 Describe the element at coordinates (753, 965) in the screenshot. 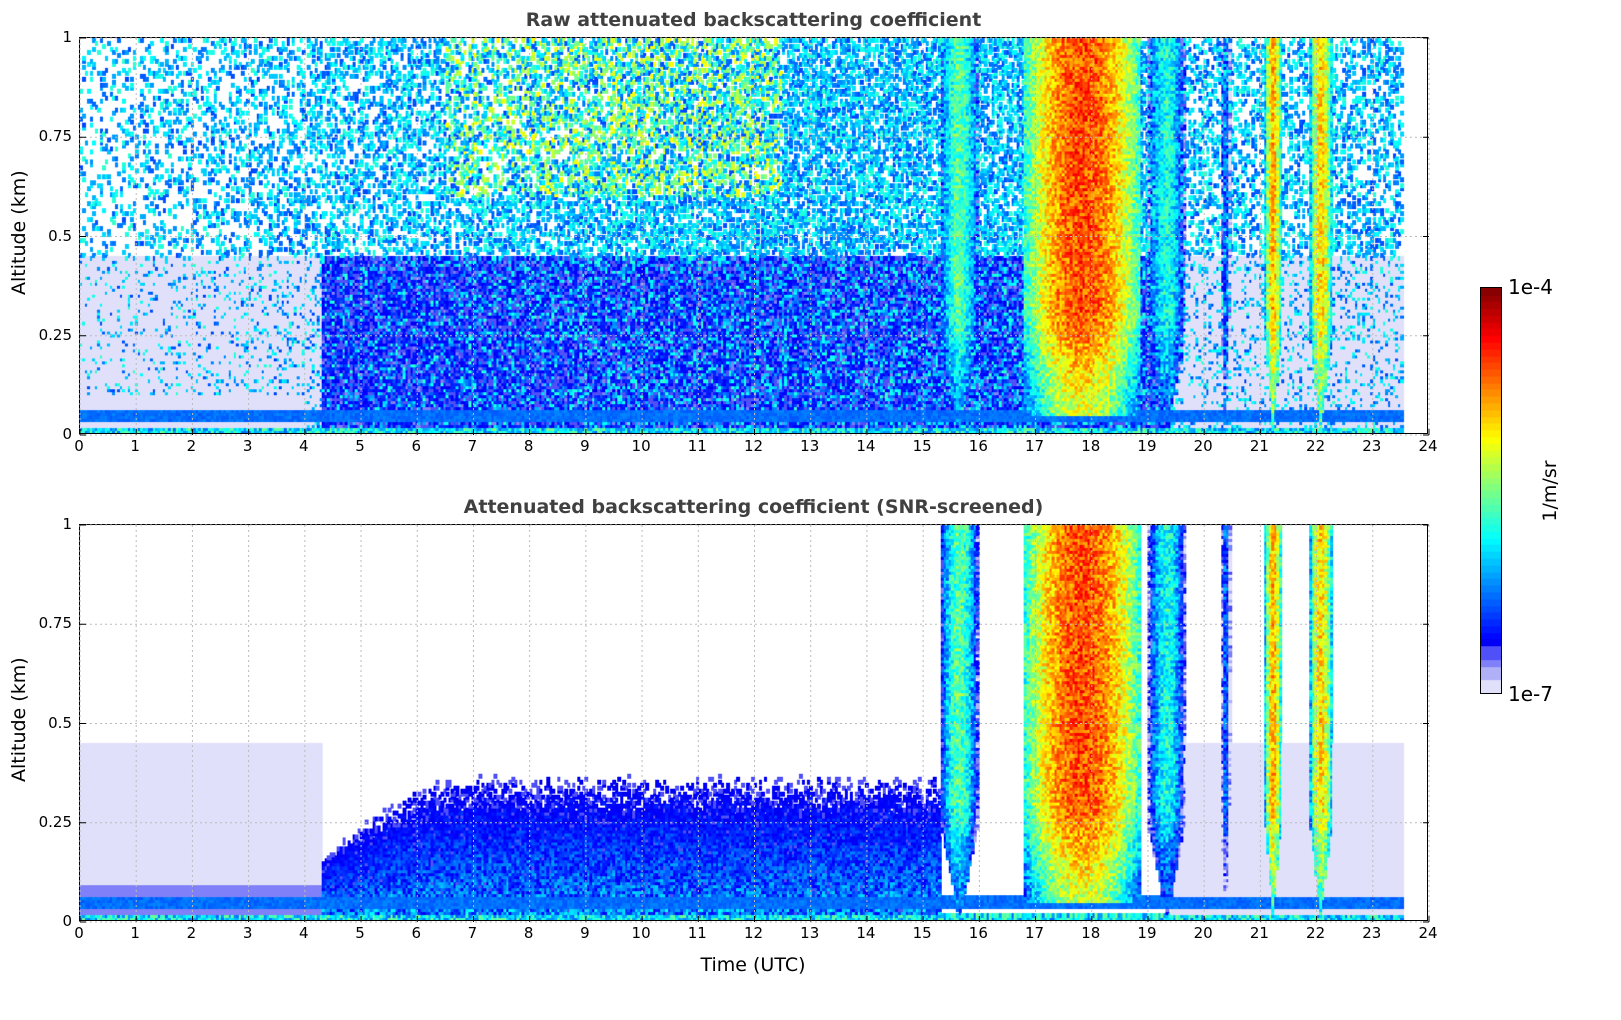

I see `x-axis-label: Time (UTC)` at that location.